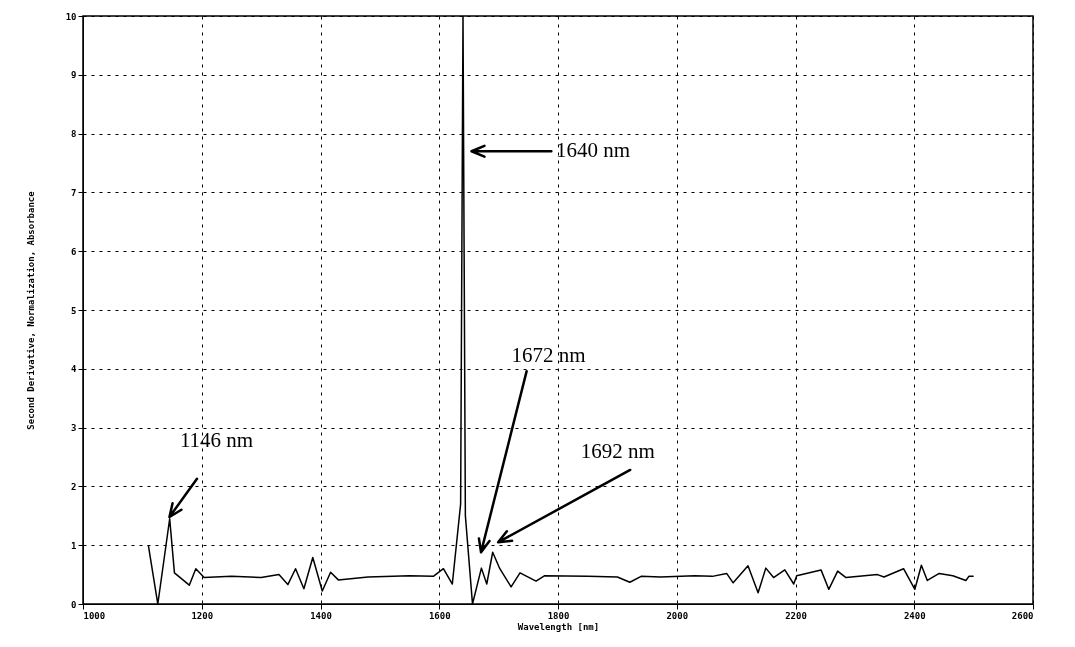 The width and height of the screenshot is (1075, 647). I want to click on y-tick-label: 8, so click(74, 134).